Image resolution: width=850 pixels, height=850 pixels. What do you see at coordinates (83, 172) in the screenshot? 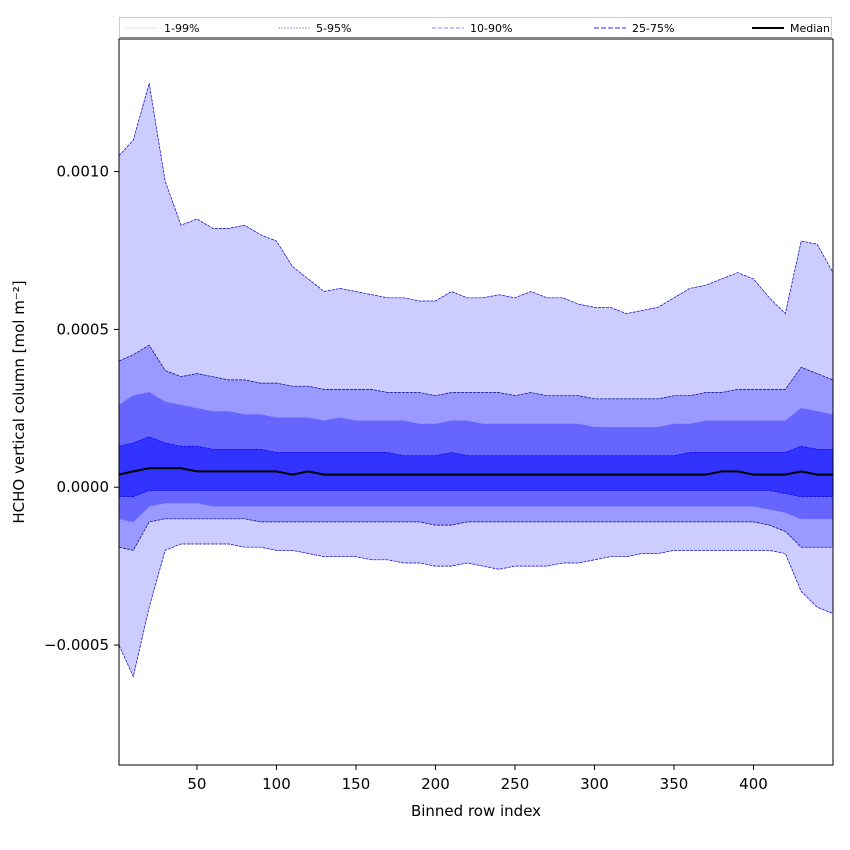
I see `y-tick-label: 0.0010` at bounding box center [83, 172].